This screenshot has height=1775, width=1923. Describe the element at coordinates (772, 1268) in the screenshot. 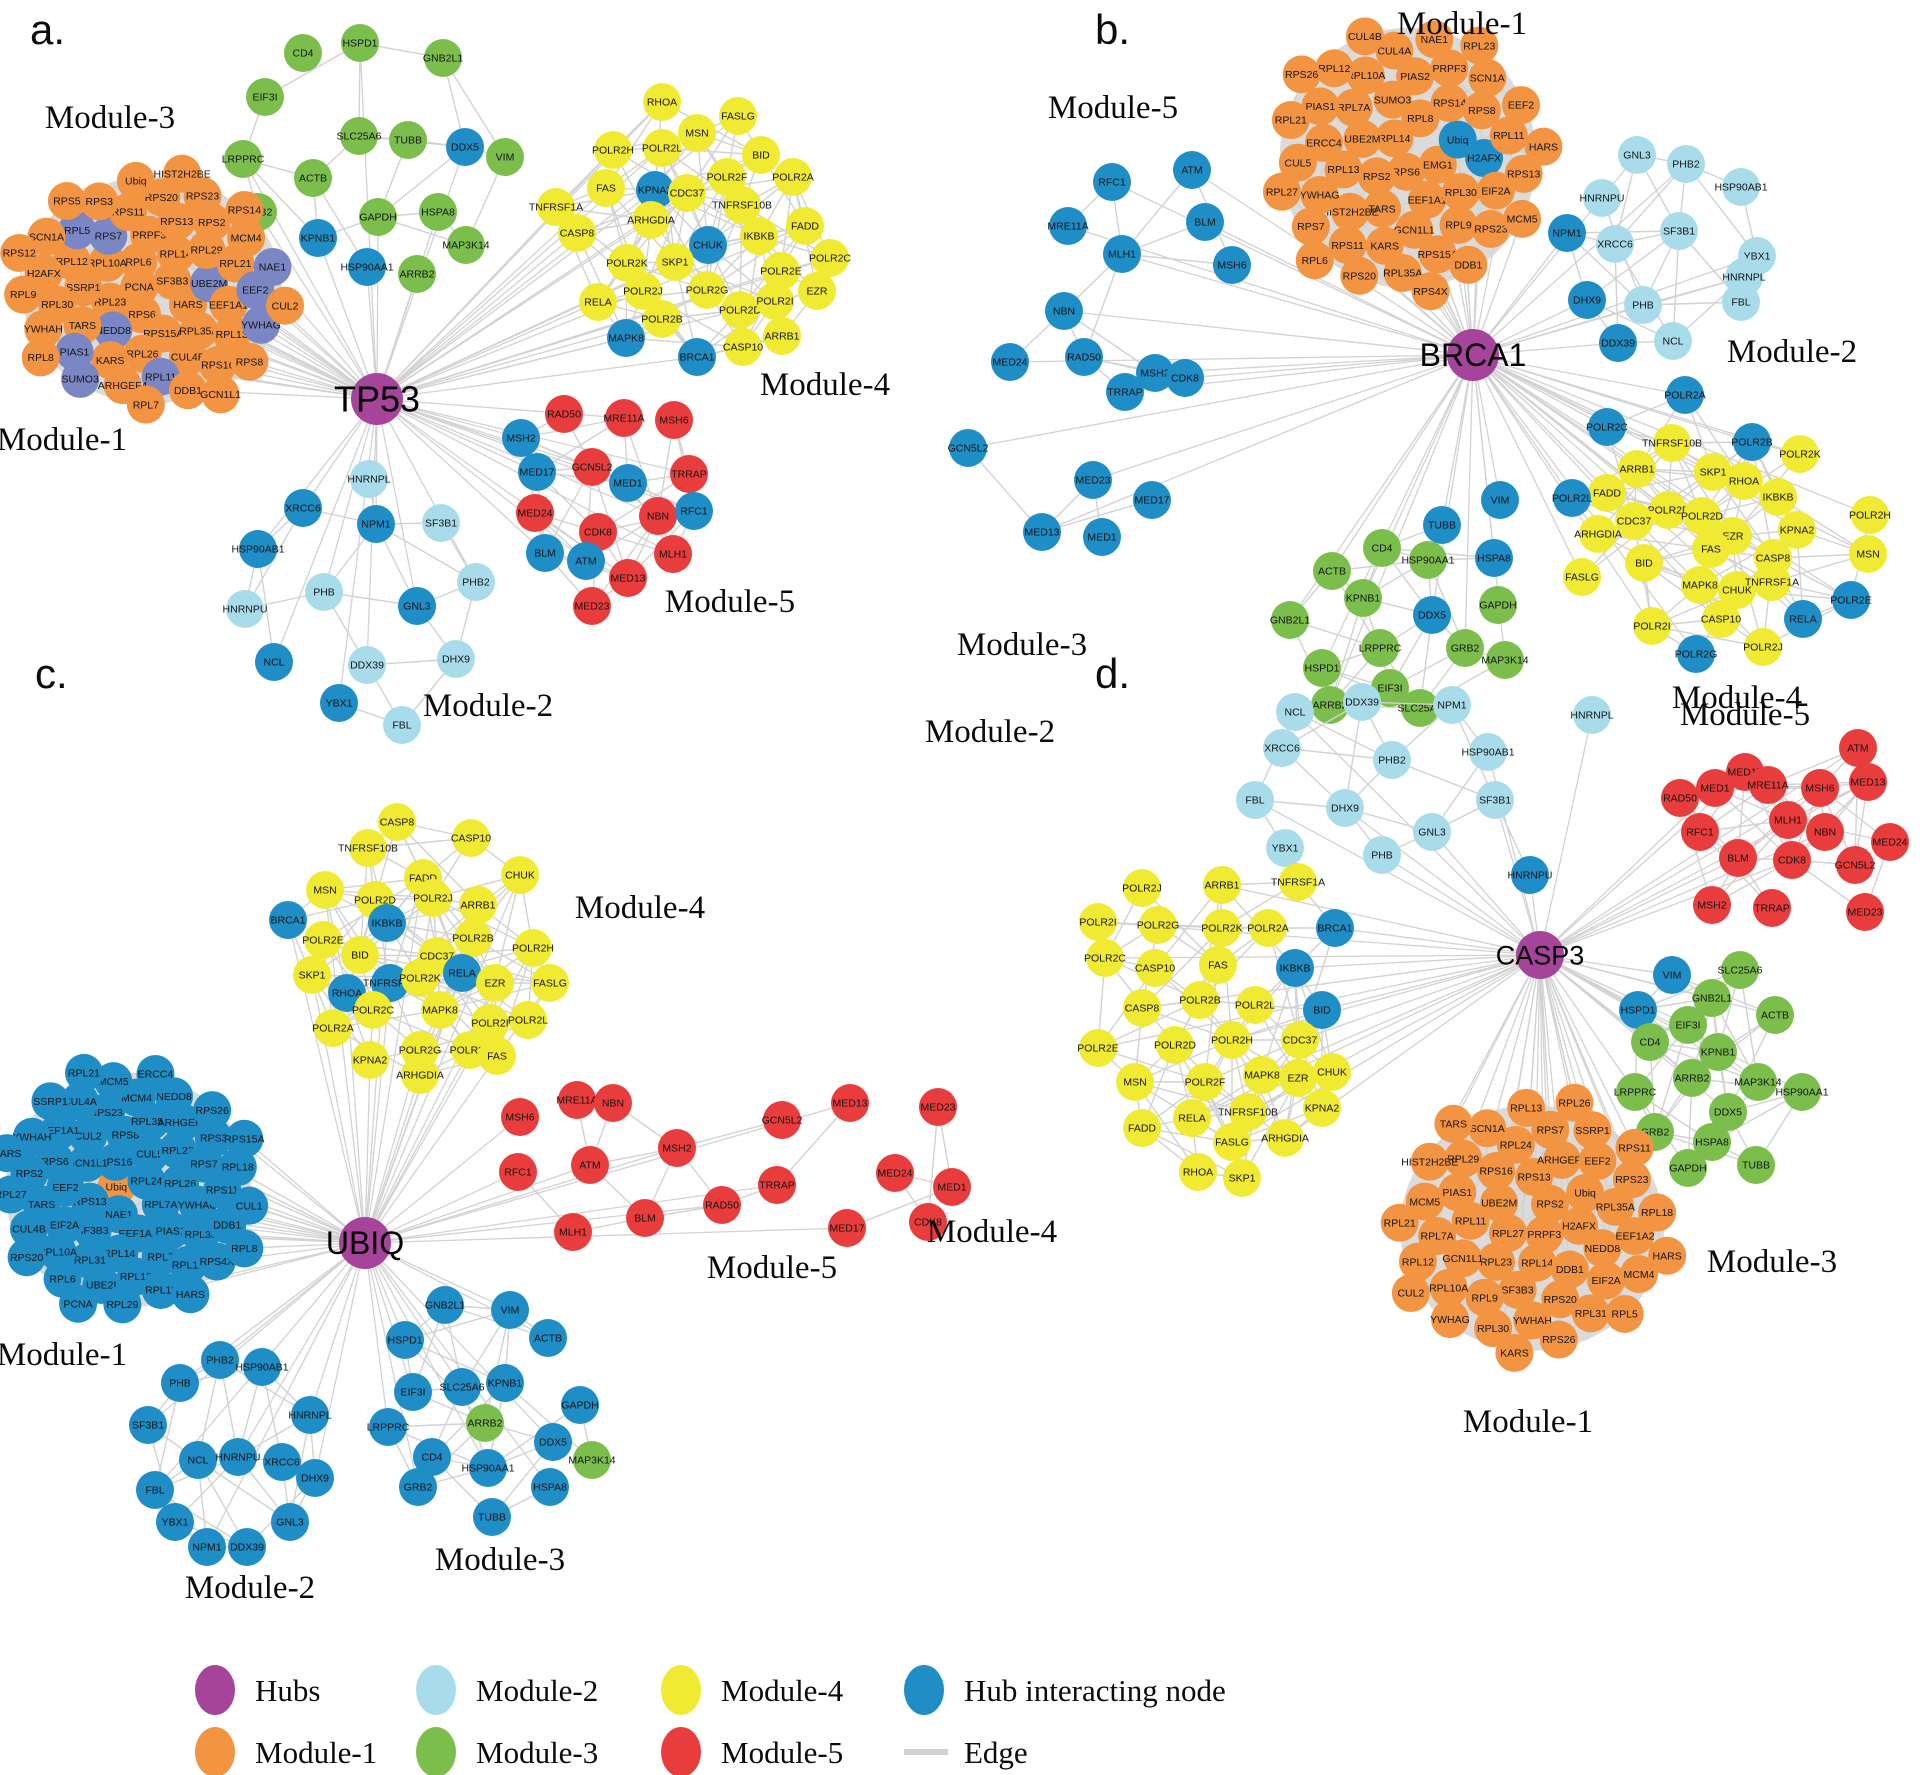

I see `module-label-c-Module-5: Module-5` at that location.